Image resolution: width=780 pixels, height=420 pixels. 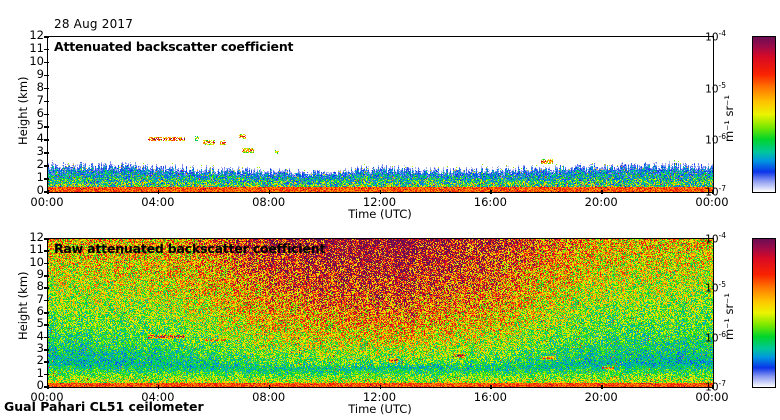 What do you see at coordinates (729, 118) in the screenshot?
I see `colorbar-label-top: m⁻¹ sr⁻¹` at bounding box center [729, 118].